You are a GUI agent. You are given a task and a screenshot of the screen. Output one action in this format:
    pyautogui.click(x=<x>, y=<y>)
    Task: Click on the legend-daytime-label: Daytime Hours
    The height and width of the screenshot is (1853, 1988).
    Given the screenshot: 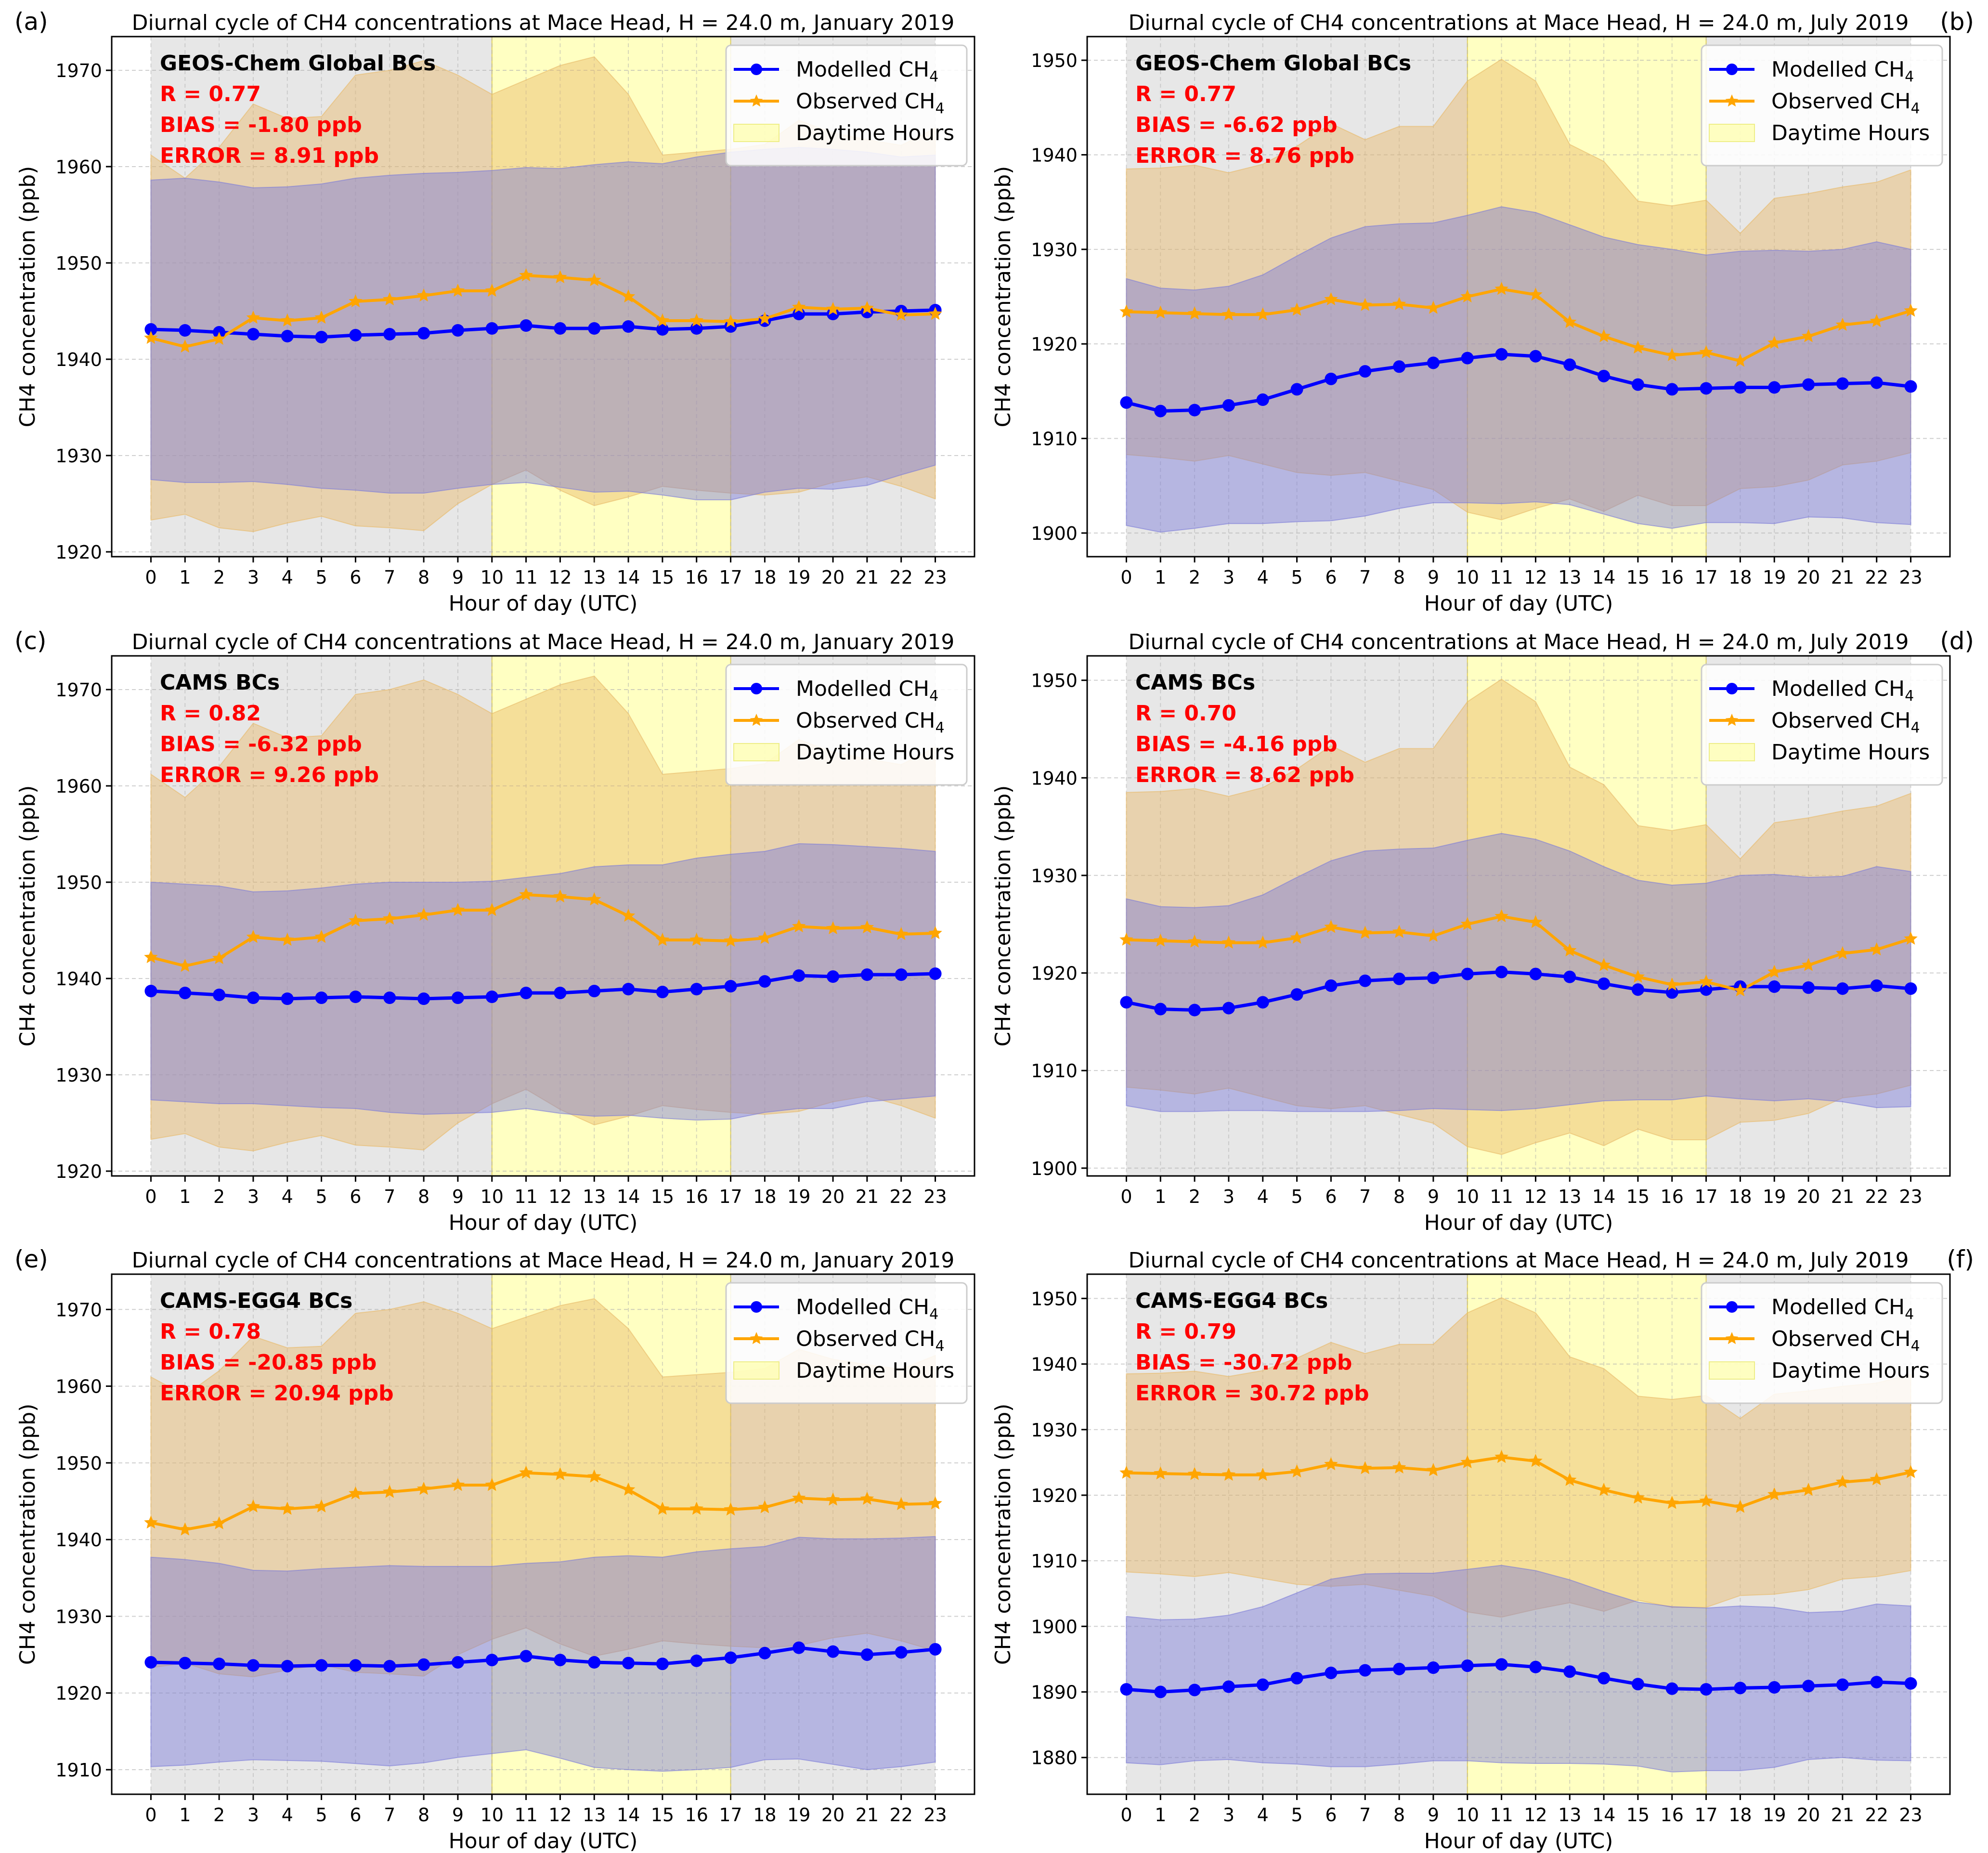 What is the action you would take?
    pyautogui.click(x=1850, y=133)
    